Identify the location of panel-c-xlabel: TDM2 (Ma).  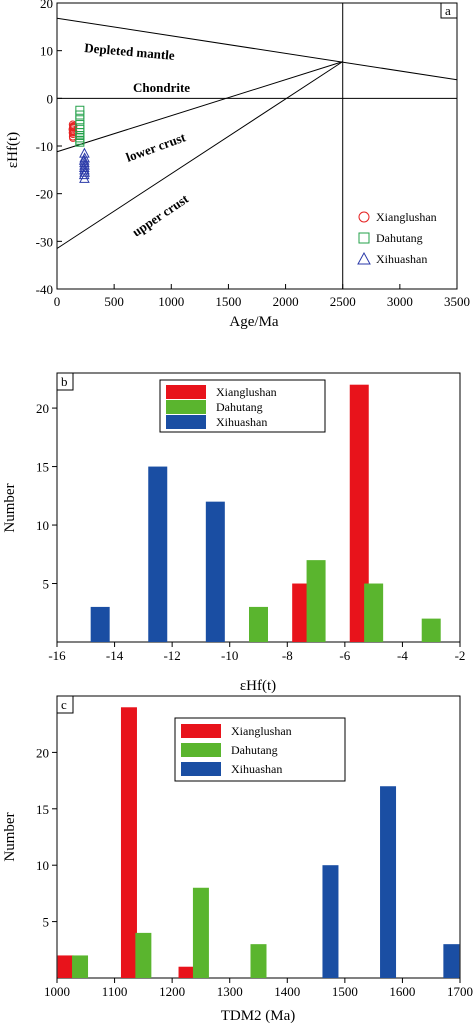
(258, 1016).